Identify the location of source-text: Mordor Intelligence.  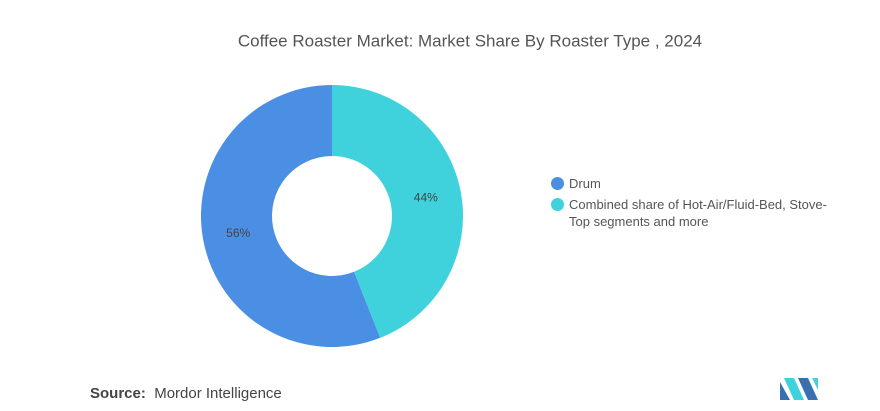
(218, 393).